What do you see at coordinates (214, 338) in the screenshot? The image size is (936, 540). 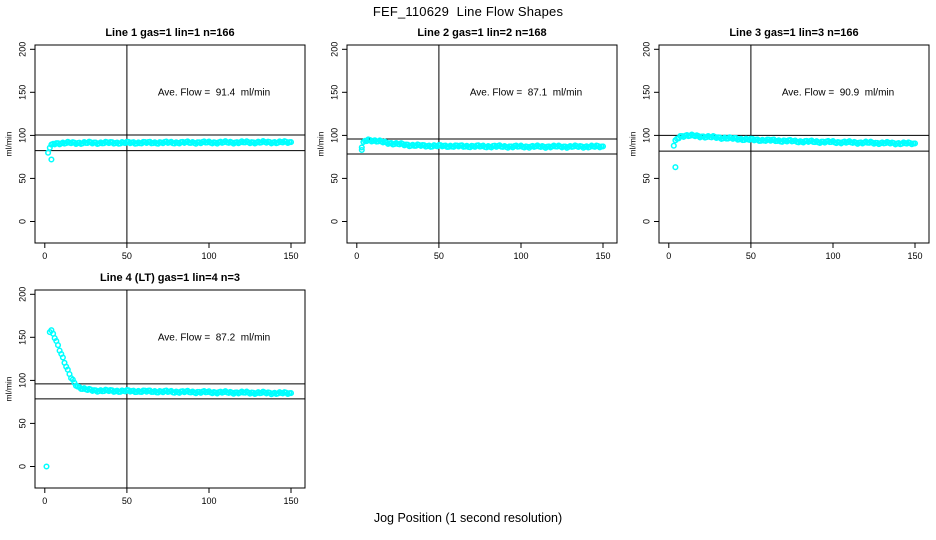 I see `ave-flow-annotation: Ave. Flow = 87.2 ml/min` at bounding box center [214, 338].